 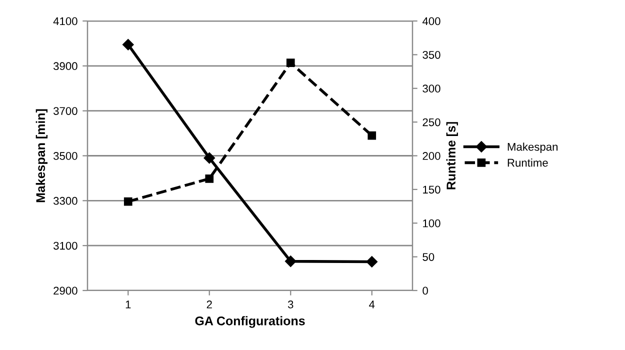 What do you see at coordinates (428, 257) in the screenshot?
I see `y2-tick-label: 50` at bounding box center [428, 257].